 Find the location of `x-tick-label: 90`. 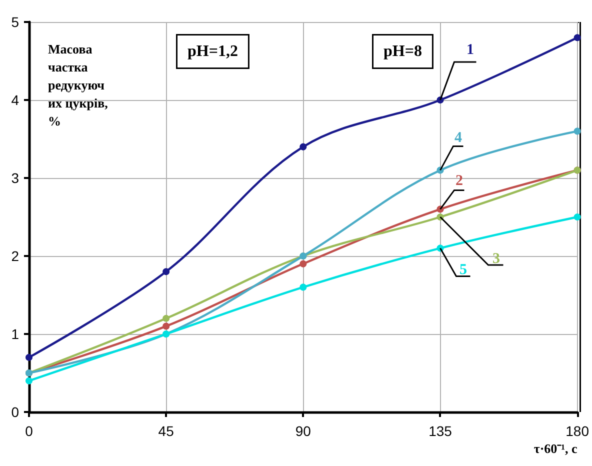

x-tick-label: 90 is located at coordinates (303, 431).